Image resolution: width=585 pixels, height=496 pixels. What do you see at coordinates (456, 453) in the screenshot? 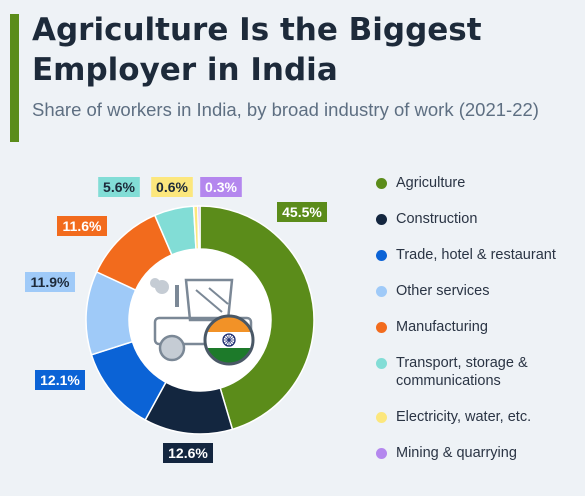
I see `legend-label: Mining & quarrying` at bounding box center [456, 453].